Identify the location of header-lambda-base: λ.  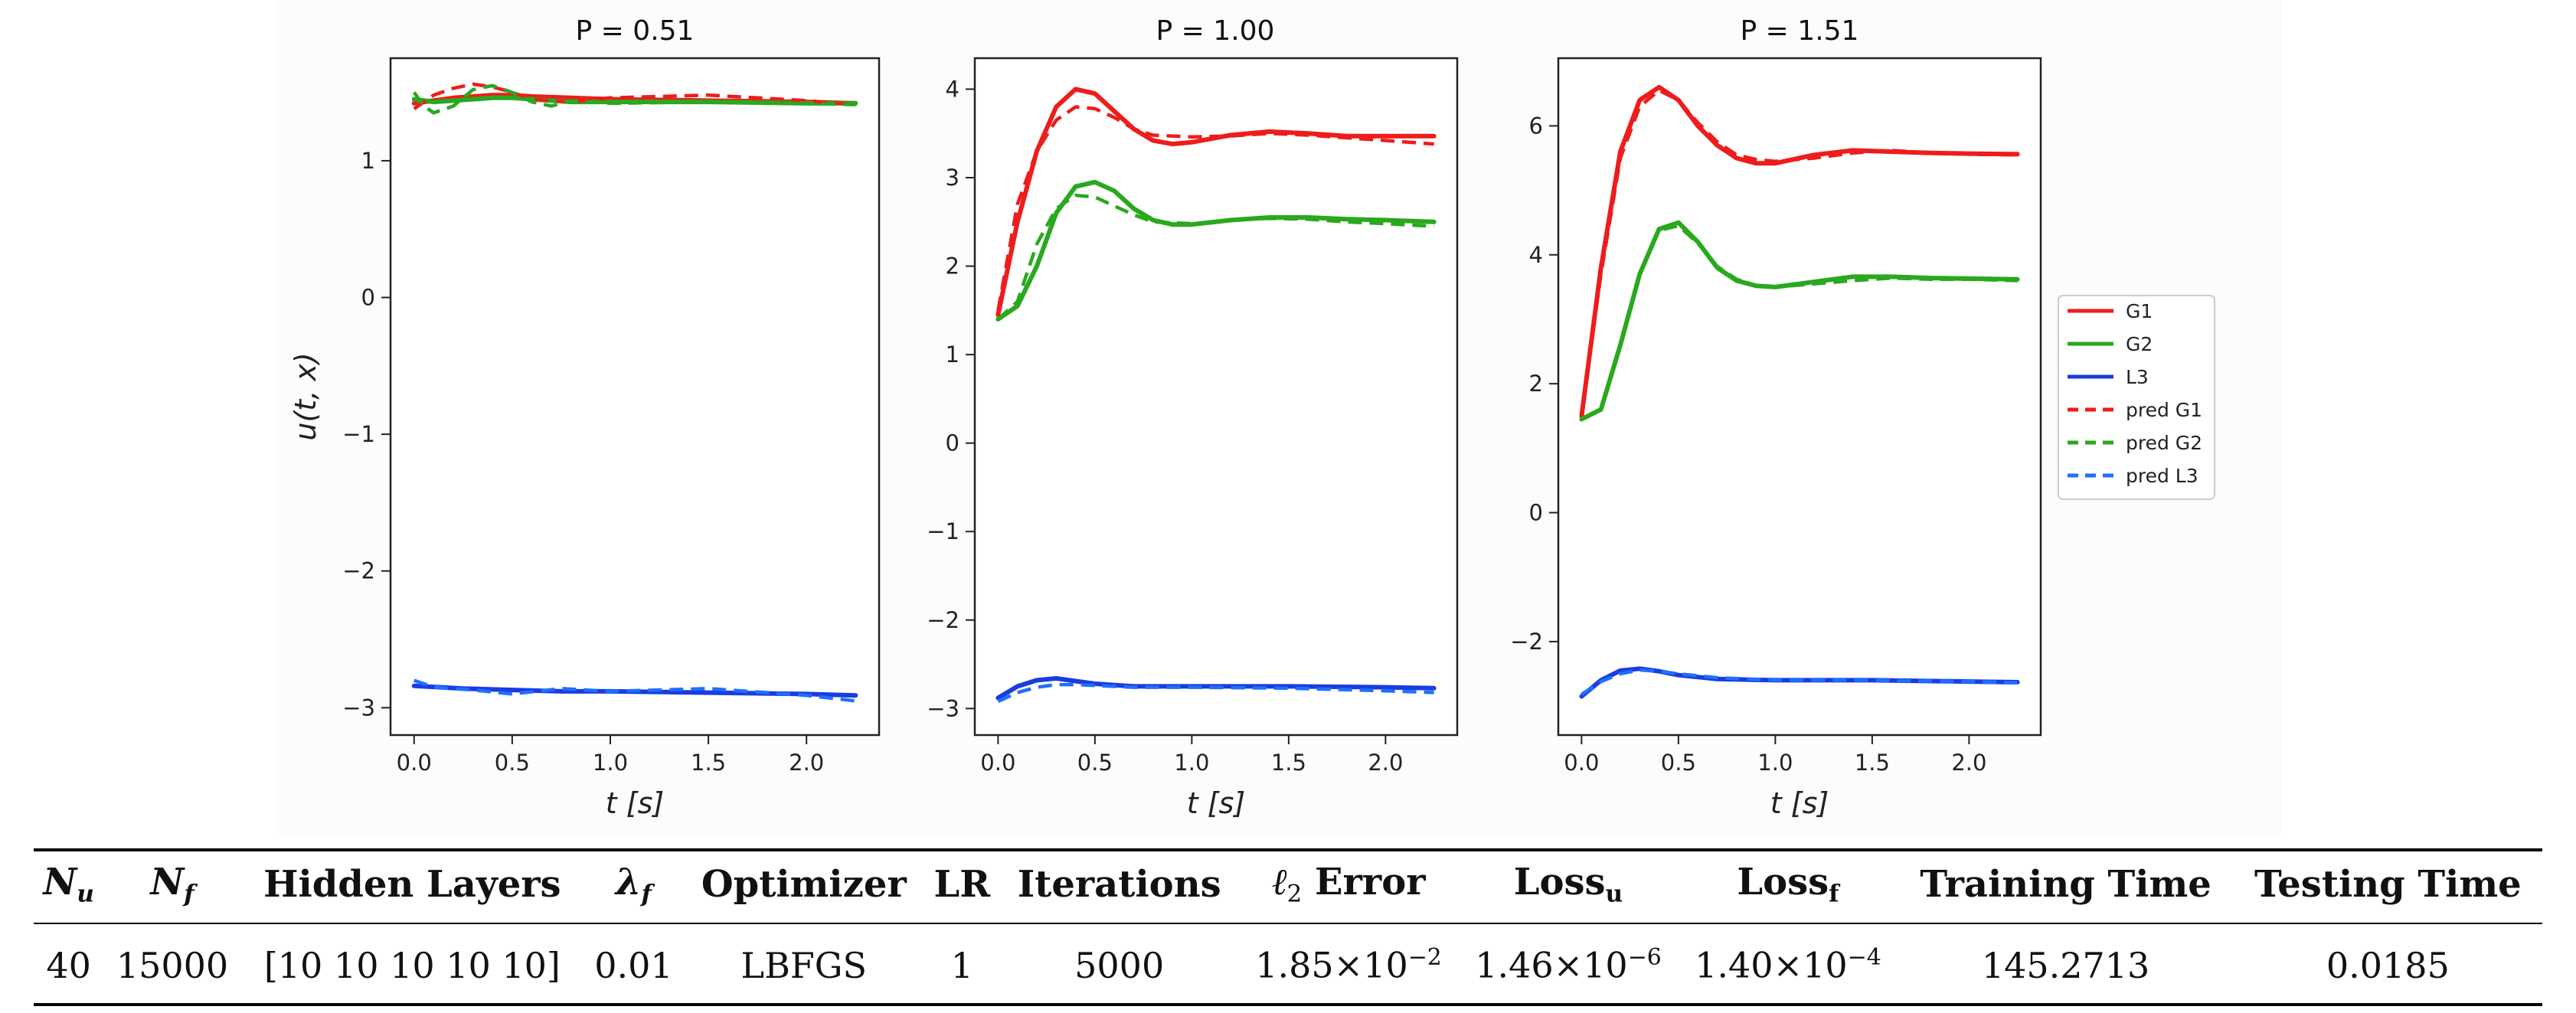
(628, 882).